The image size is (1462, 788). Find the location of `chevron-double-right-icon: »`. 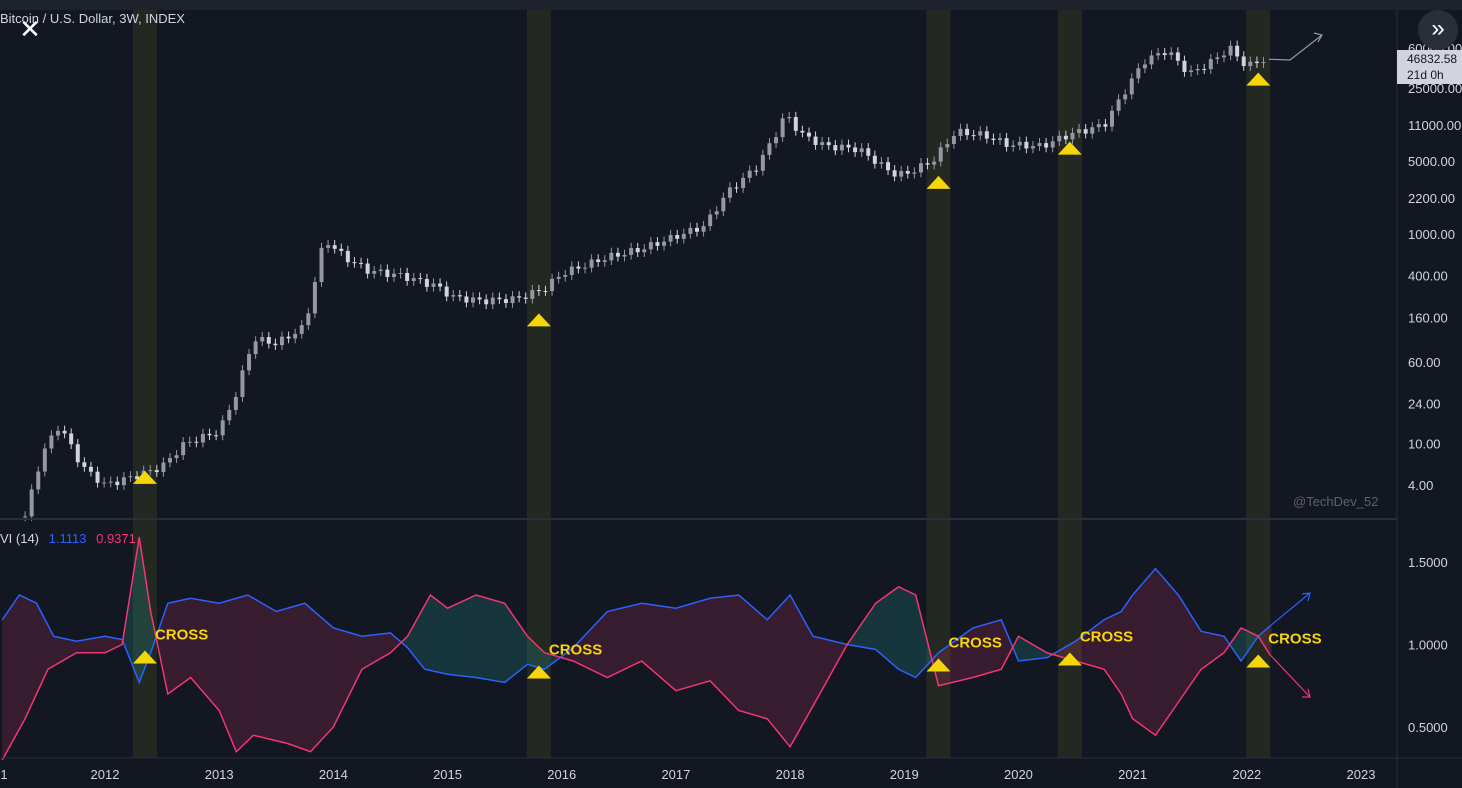

chevron-double-right-icon: » is located at coordinates (1438, 30).